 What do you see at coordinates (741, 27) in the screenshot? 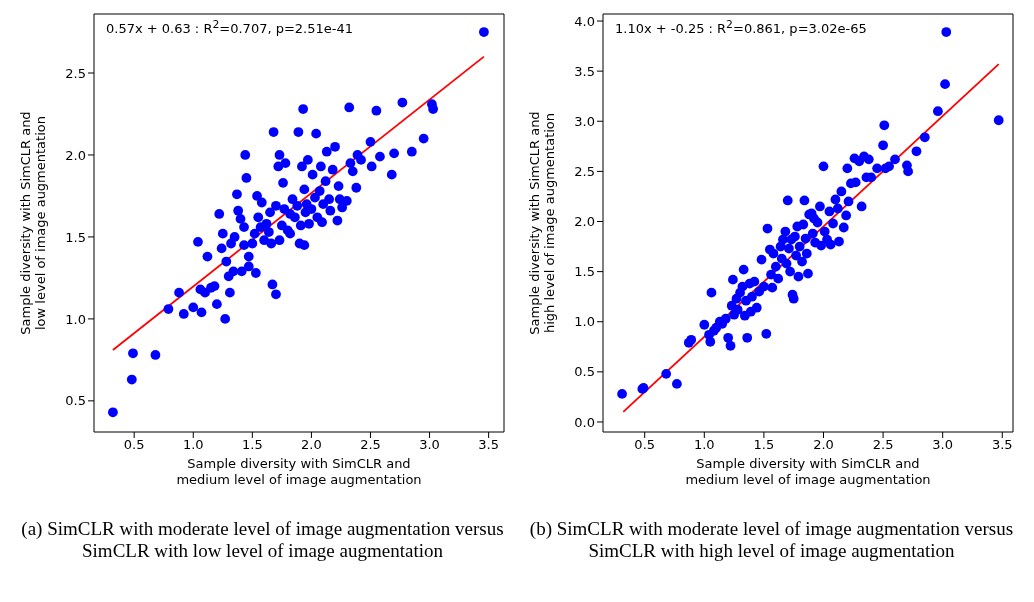
I see `annotation: 1.10x + -0.25 : R$^{2}$=0.861, p=3.02e-65` at bounding box center [741, 27].